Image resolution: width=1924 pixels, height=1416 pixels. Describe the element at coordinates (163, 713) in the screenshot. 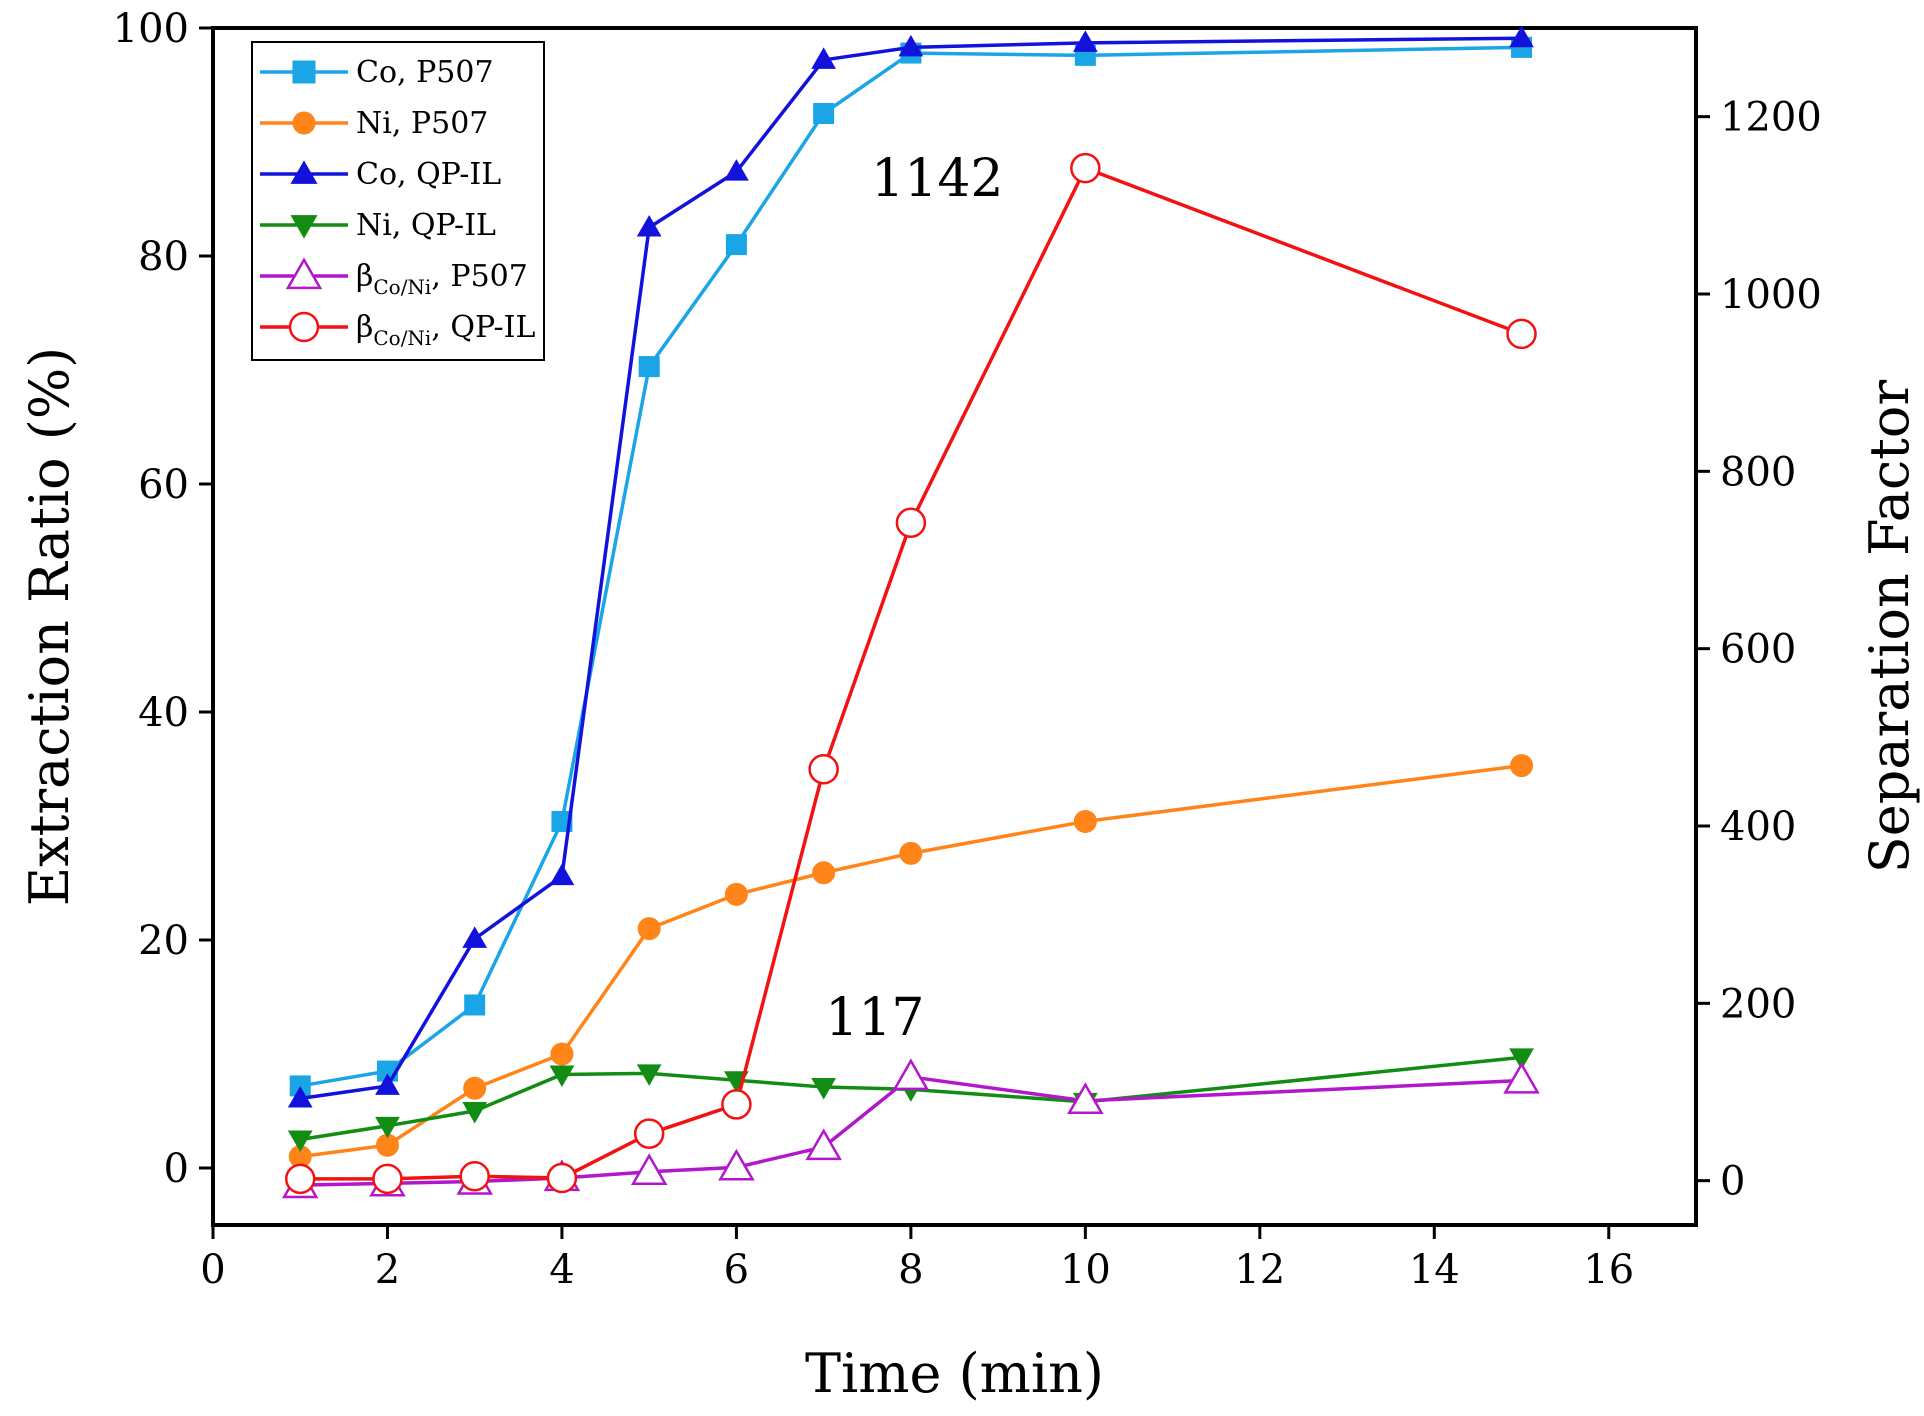

I see `y-tick-label: 40` at that location.